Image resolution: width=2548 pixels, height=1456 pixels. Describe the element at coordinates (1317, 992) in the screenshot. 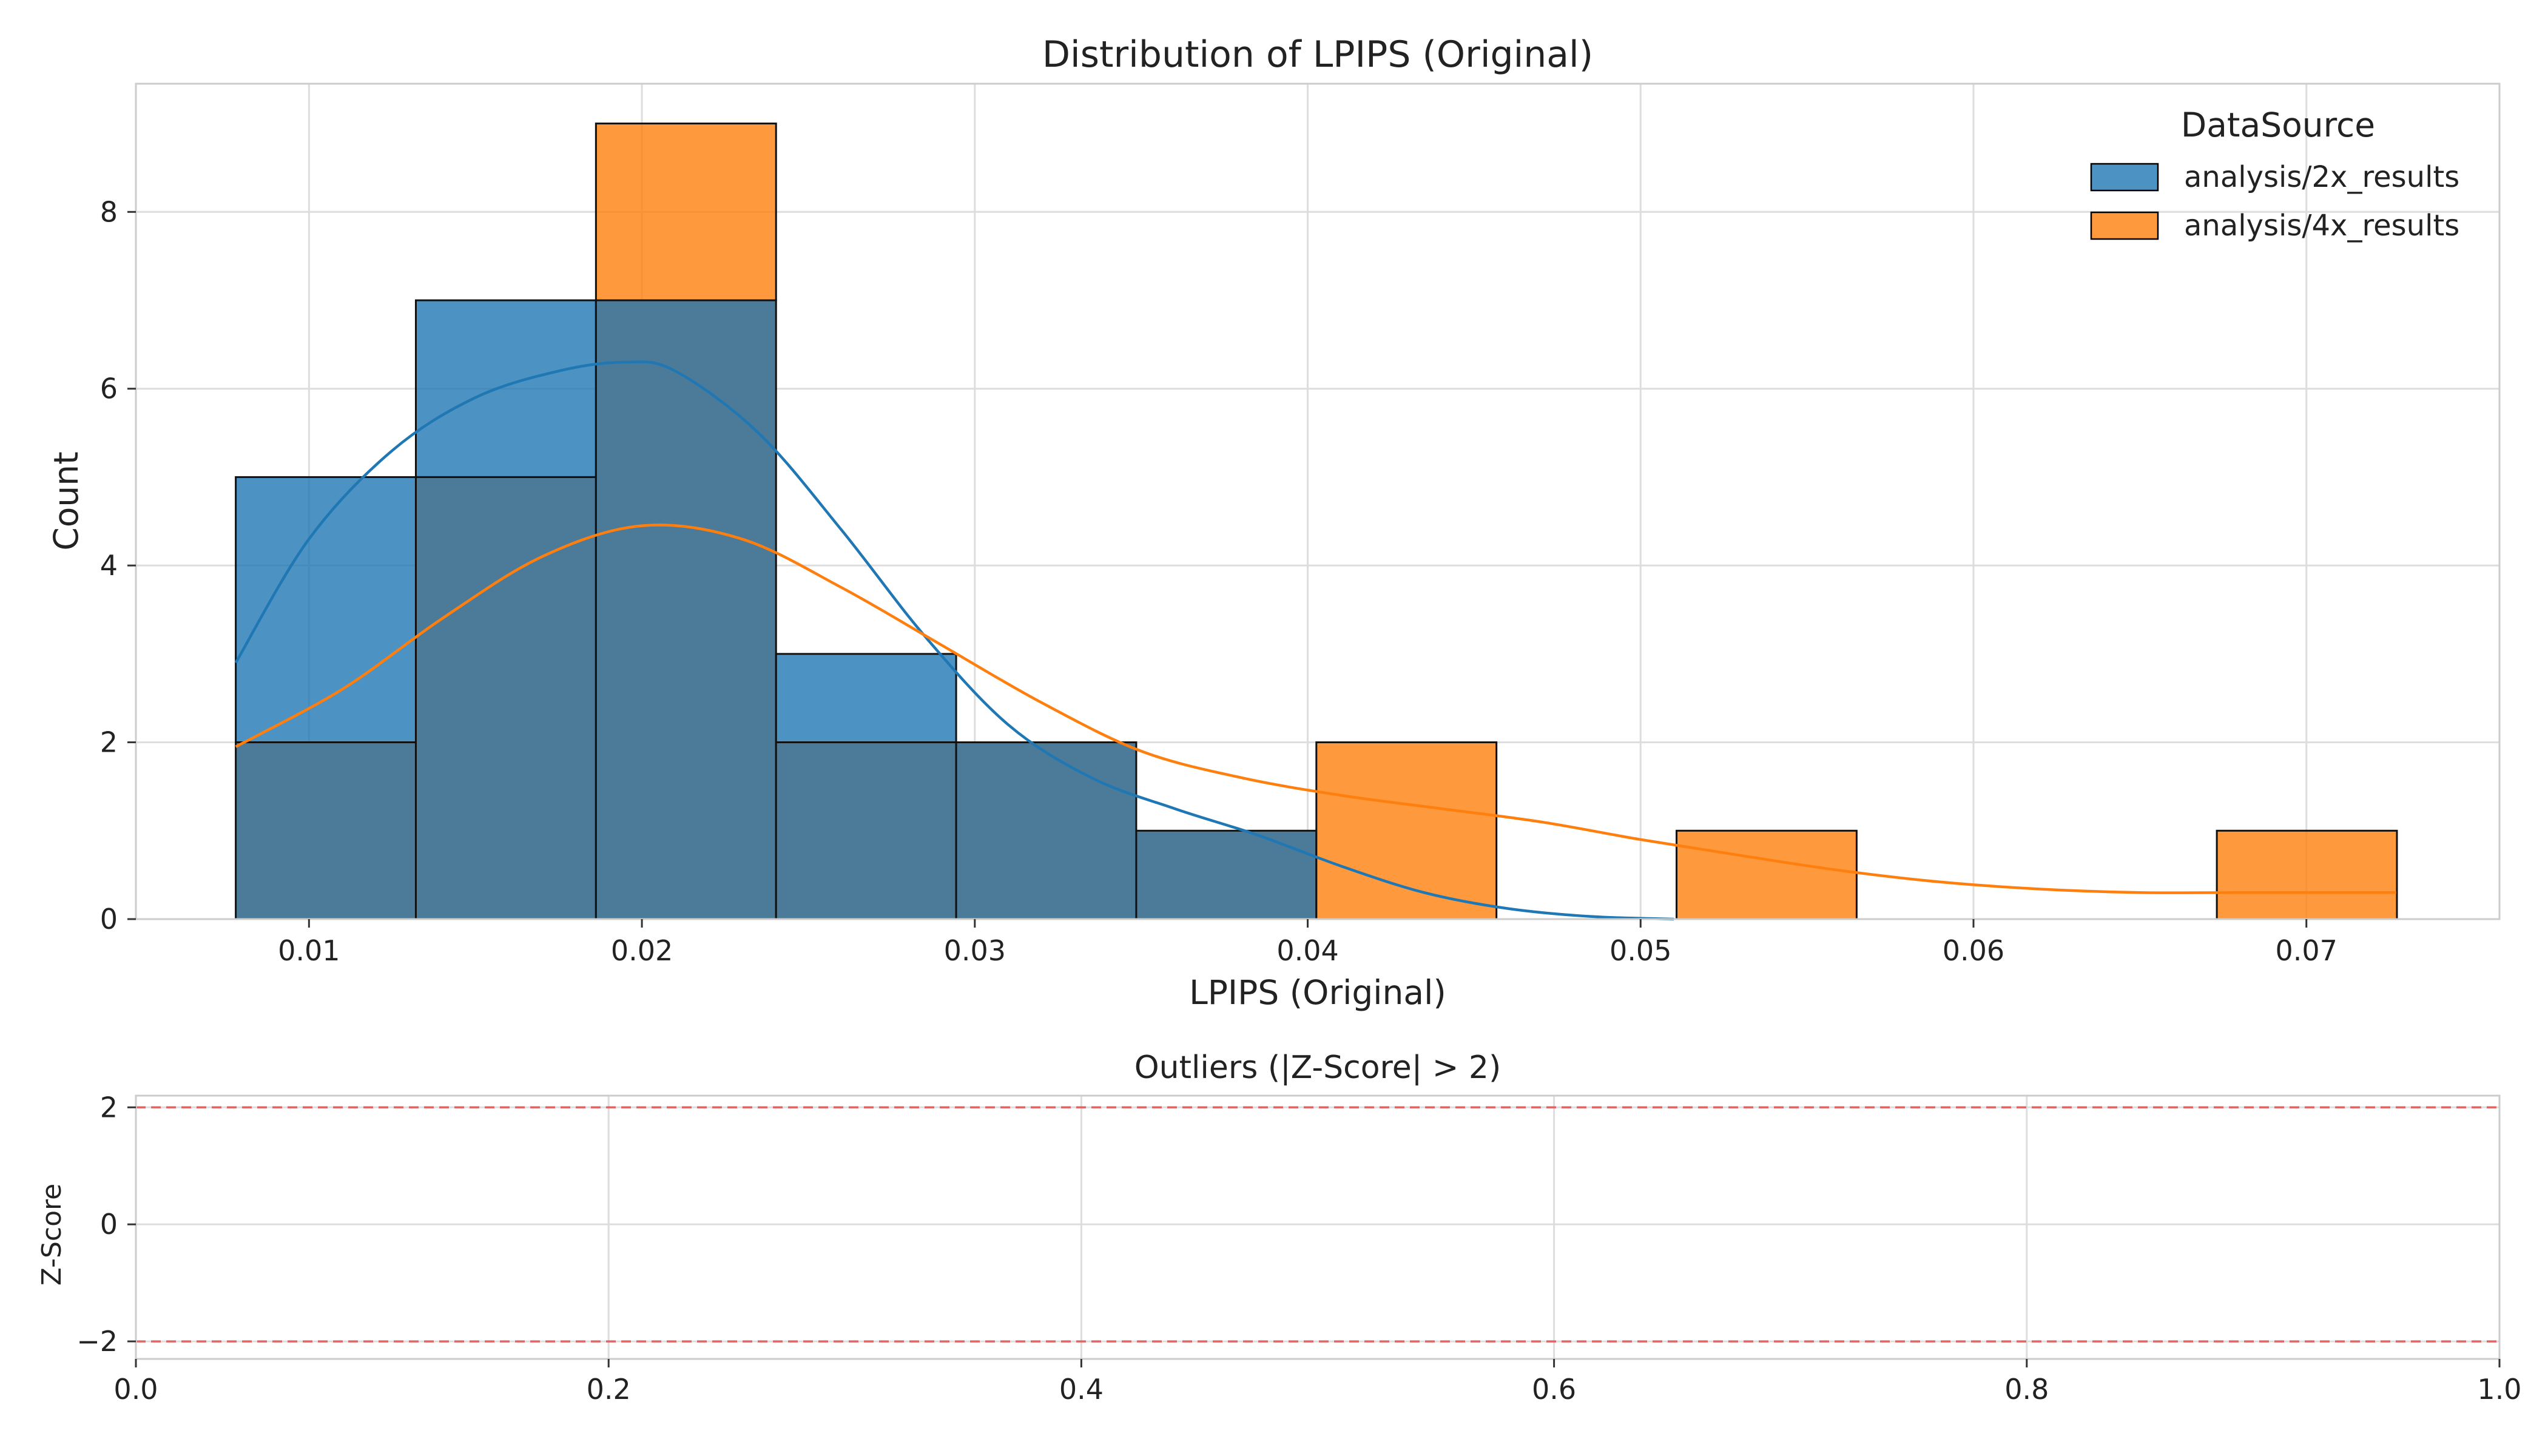

I see `histogram-x-axis-label: LPIPS (Original)` at that location.